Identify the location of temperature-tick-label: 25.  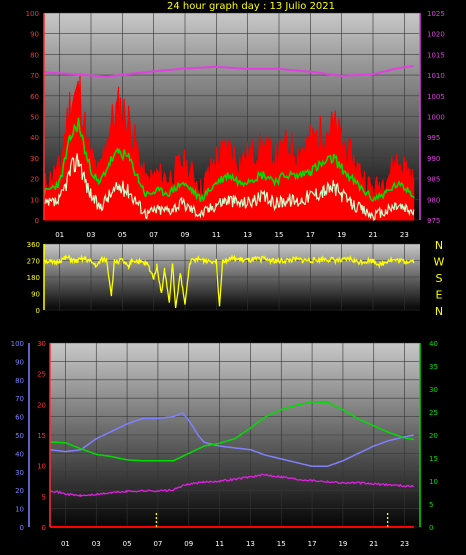
(433, 413).